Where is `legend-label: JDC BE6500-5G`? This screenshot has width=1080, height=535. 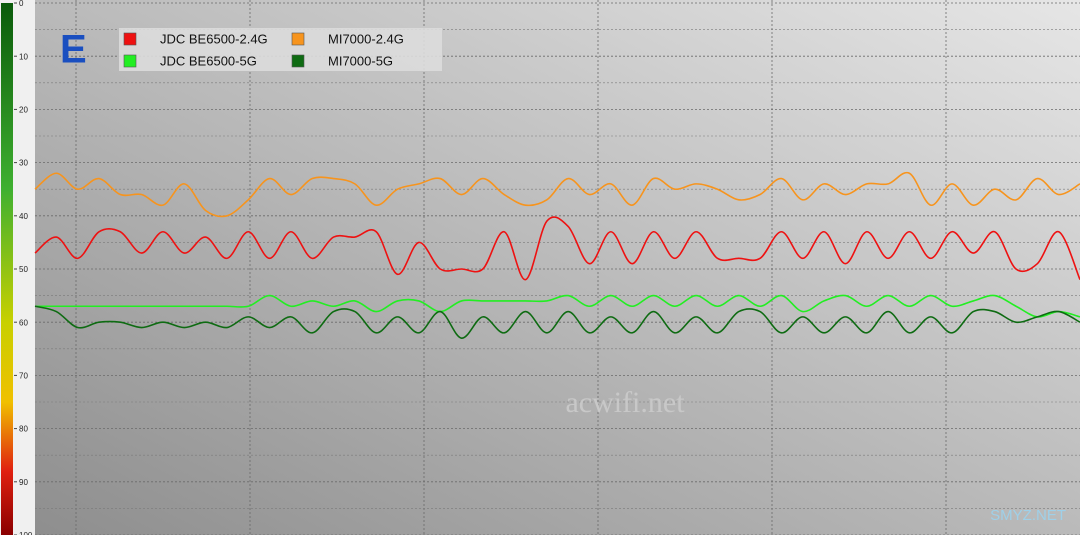 legend-label: JDC BE6500-5G is located at coordinates (208, 60).